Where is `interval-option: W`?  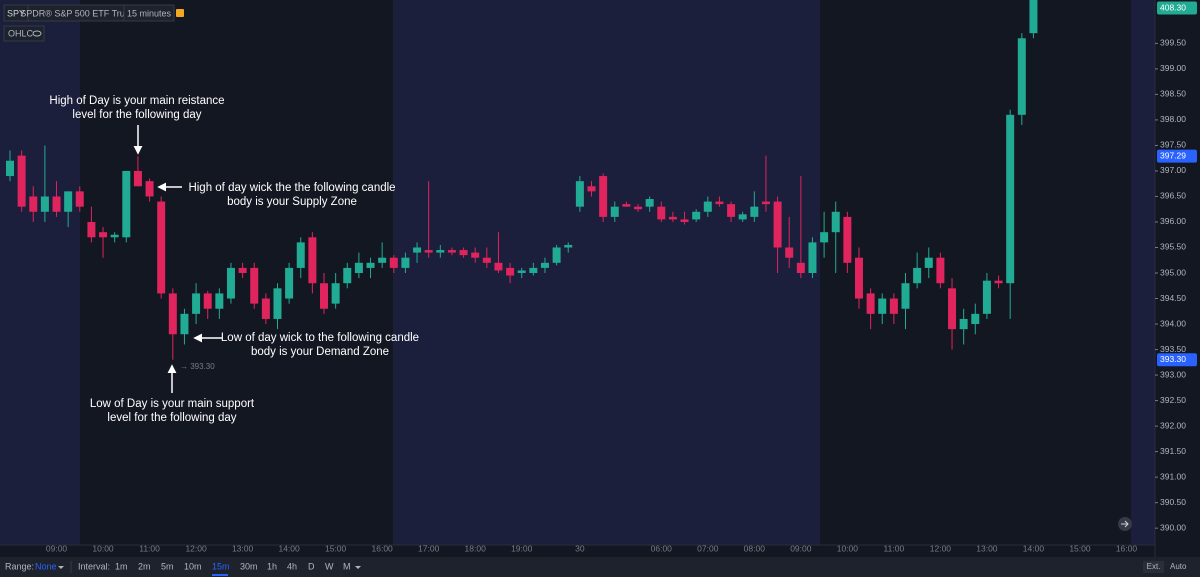 interval-option: W is located at coordinates (329, 566).